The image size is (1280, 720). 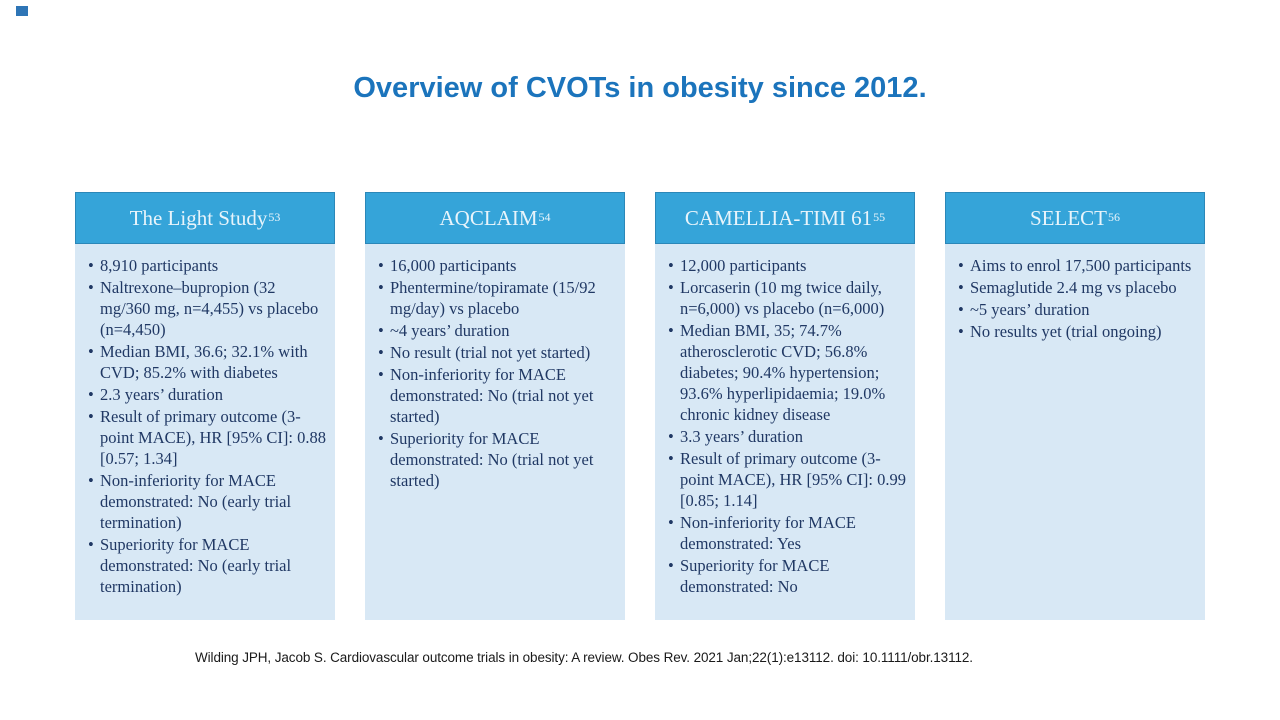 I want to click on bullet-item: Aims to enrol 17,500 participants, so click(x=1077, y=265).